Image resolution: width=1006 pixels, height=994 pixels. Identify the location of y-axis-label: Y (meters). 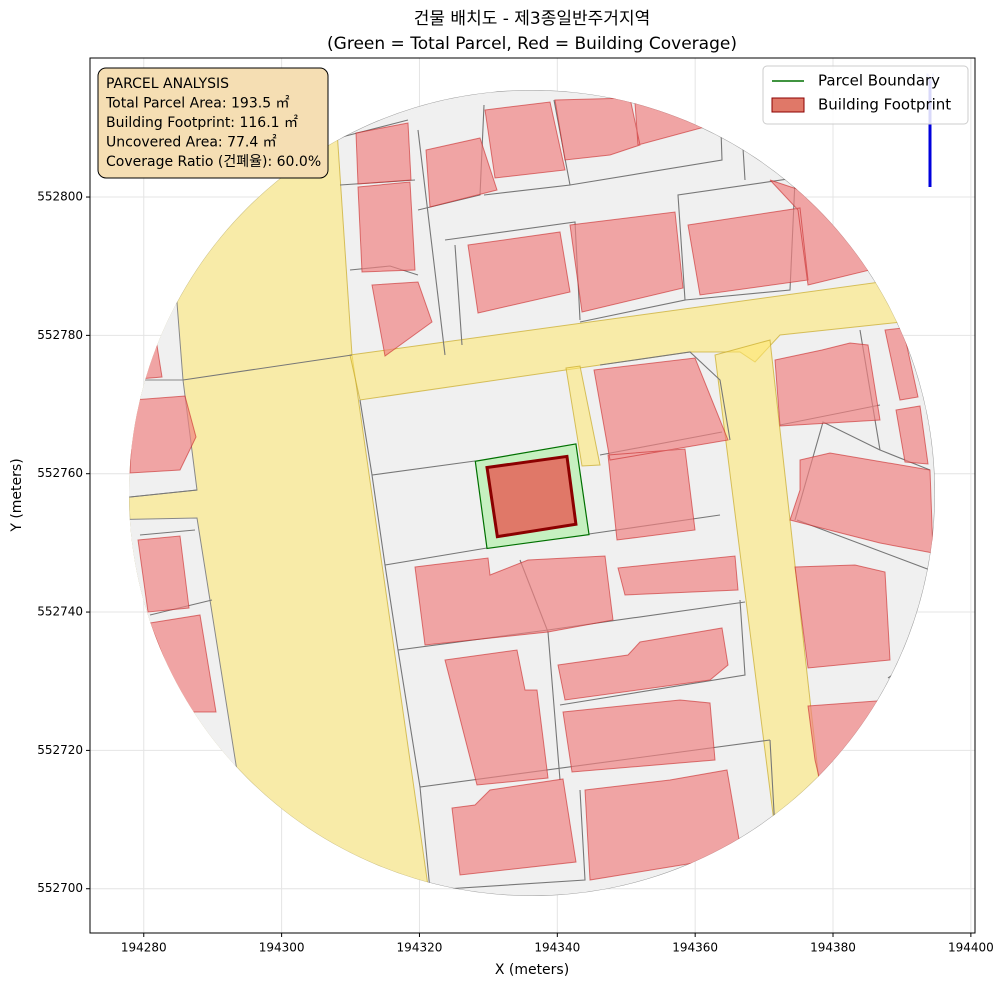
(17, 495).